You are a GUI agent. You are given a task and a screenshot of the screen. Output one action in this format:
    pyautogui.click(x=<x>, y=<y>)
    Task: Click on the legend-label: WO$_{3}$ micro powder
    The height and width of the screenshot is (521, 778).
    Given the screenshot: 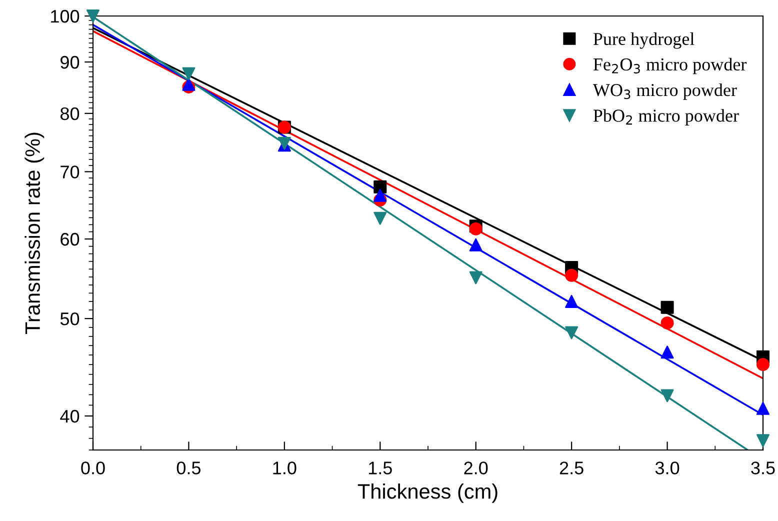 What is the action you would take?
    pyautogui.click(x=664, y=91)
    